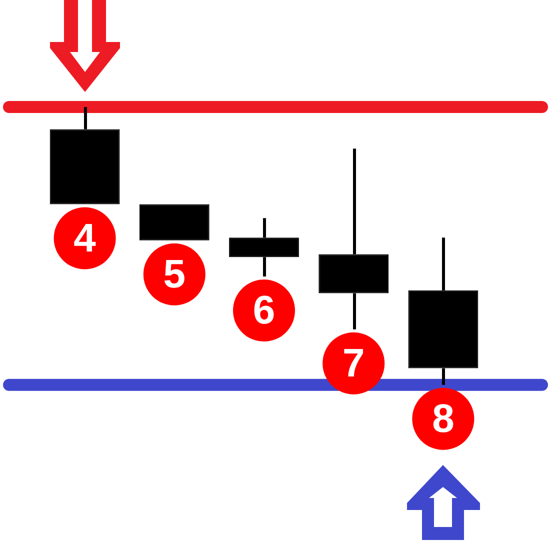 Image resolution: width=560 pixels, height=560 pixels. I want to click on x-tick-label: 5, so click(174, 274).